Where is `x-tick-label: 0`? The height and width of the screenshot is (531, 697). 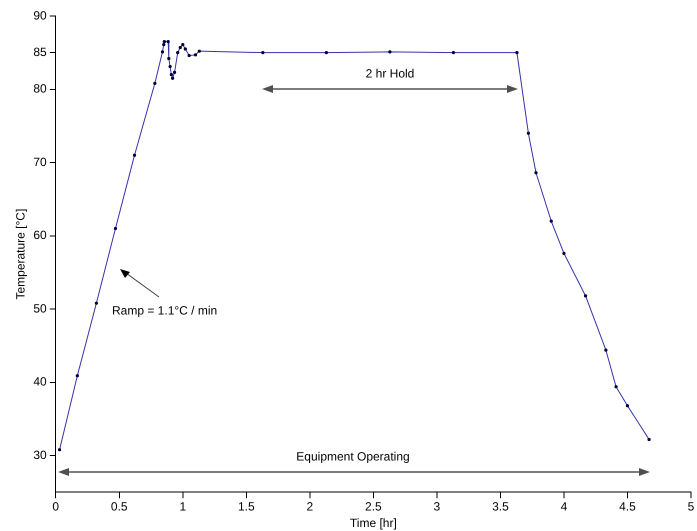 x-tick-label: 0 is located at coordinates (56, 507).